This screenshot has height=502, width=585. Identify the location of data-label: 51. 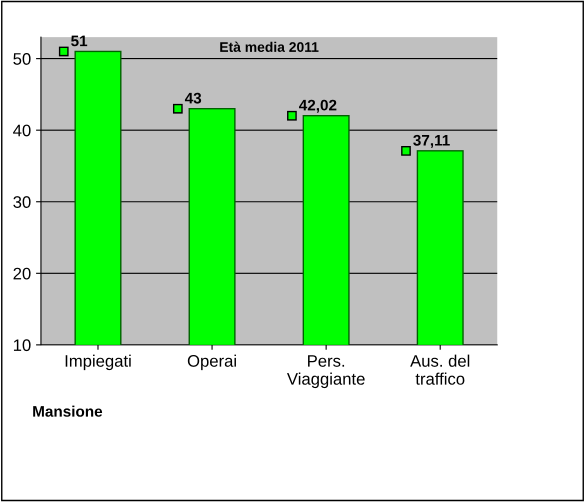
(79, 41).